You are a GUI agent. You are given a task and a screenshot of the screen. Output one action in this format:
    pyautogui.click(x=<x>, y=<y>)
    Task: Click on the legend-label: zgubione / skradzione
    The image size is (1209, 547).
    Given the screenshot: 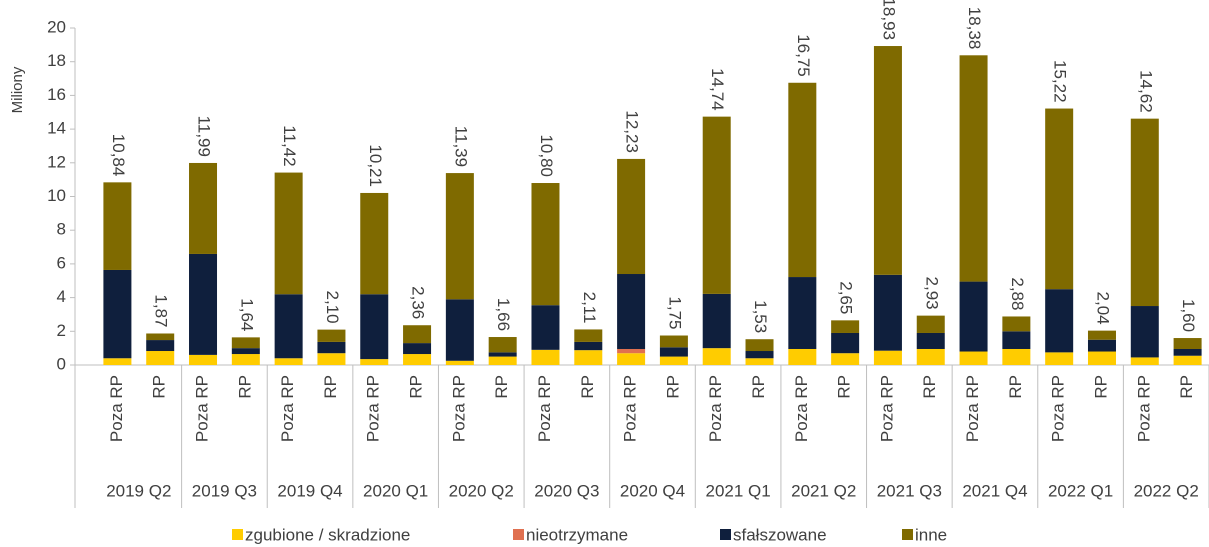 What is the action you would take?
    pyautogui.click(x=327, y=534)
    